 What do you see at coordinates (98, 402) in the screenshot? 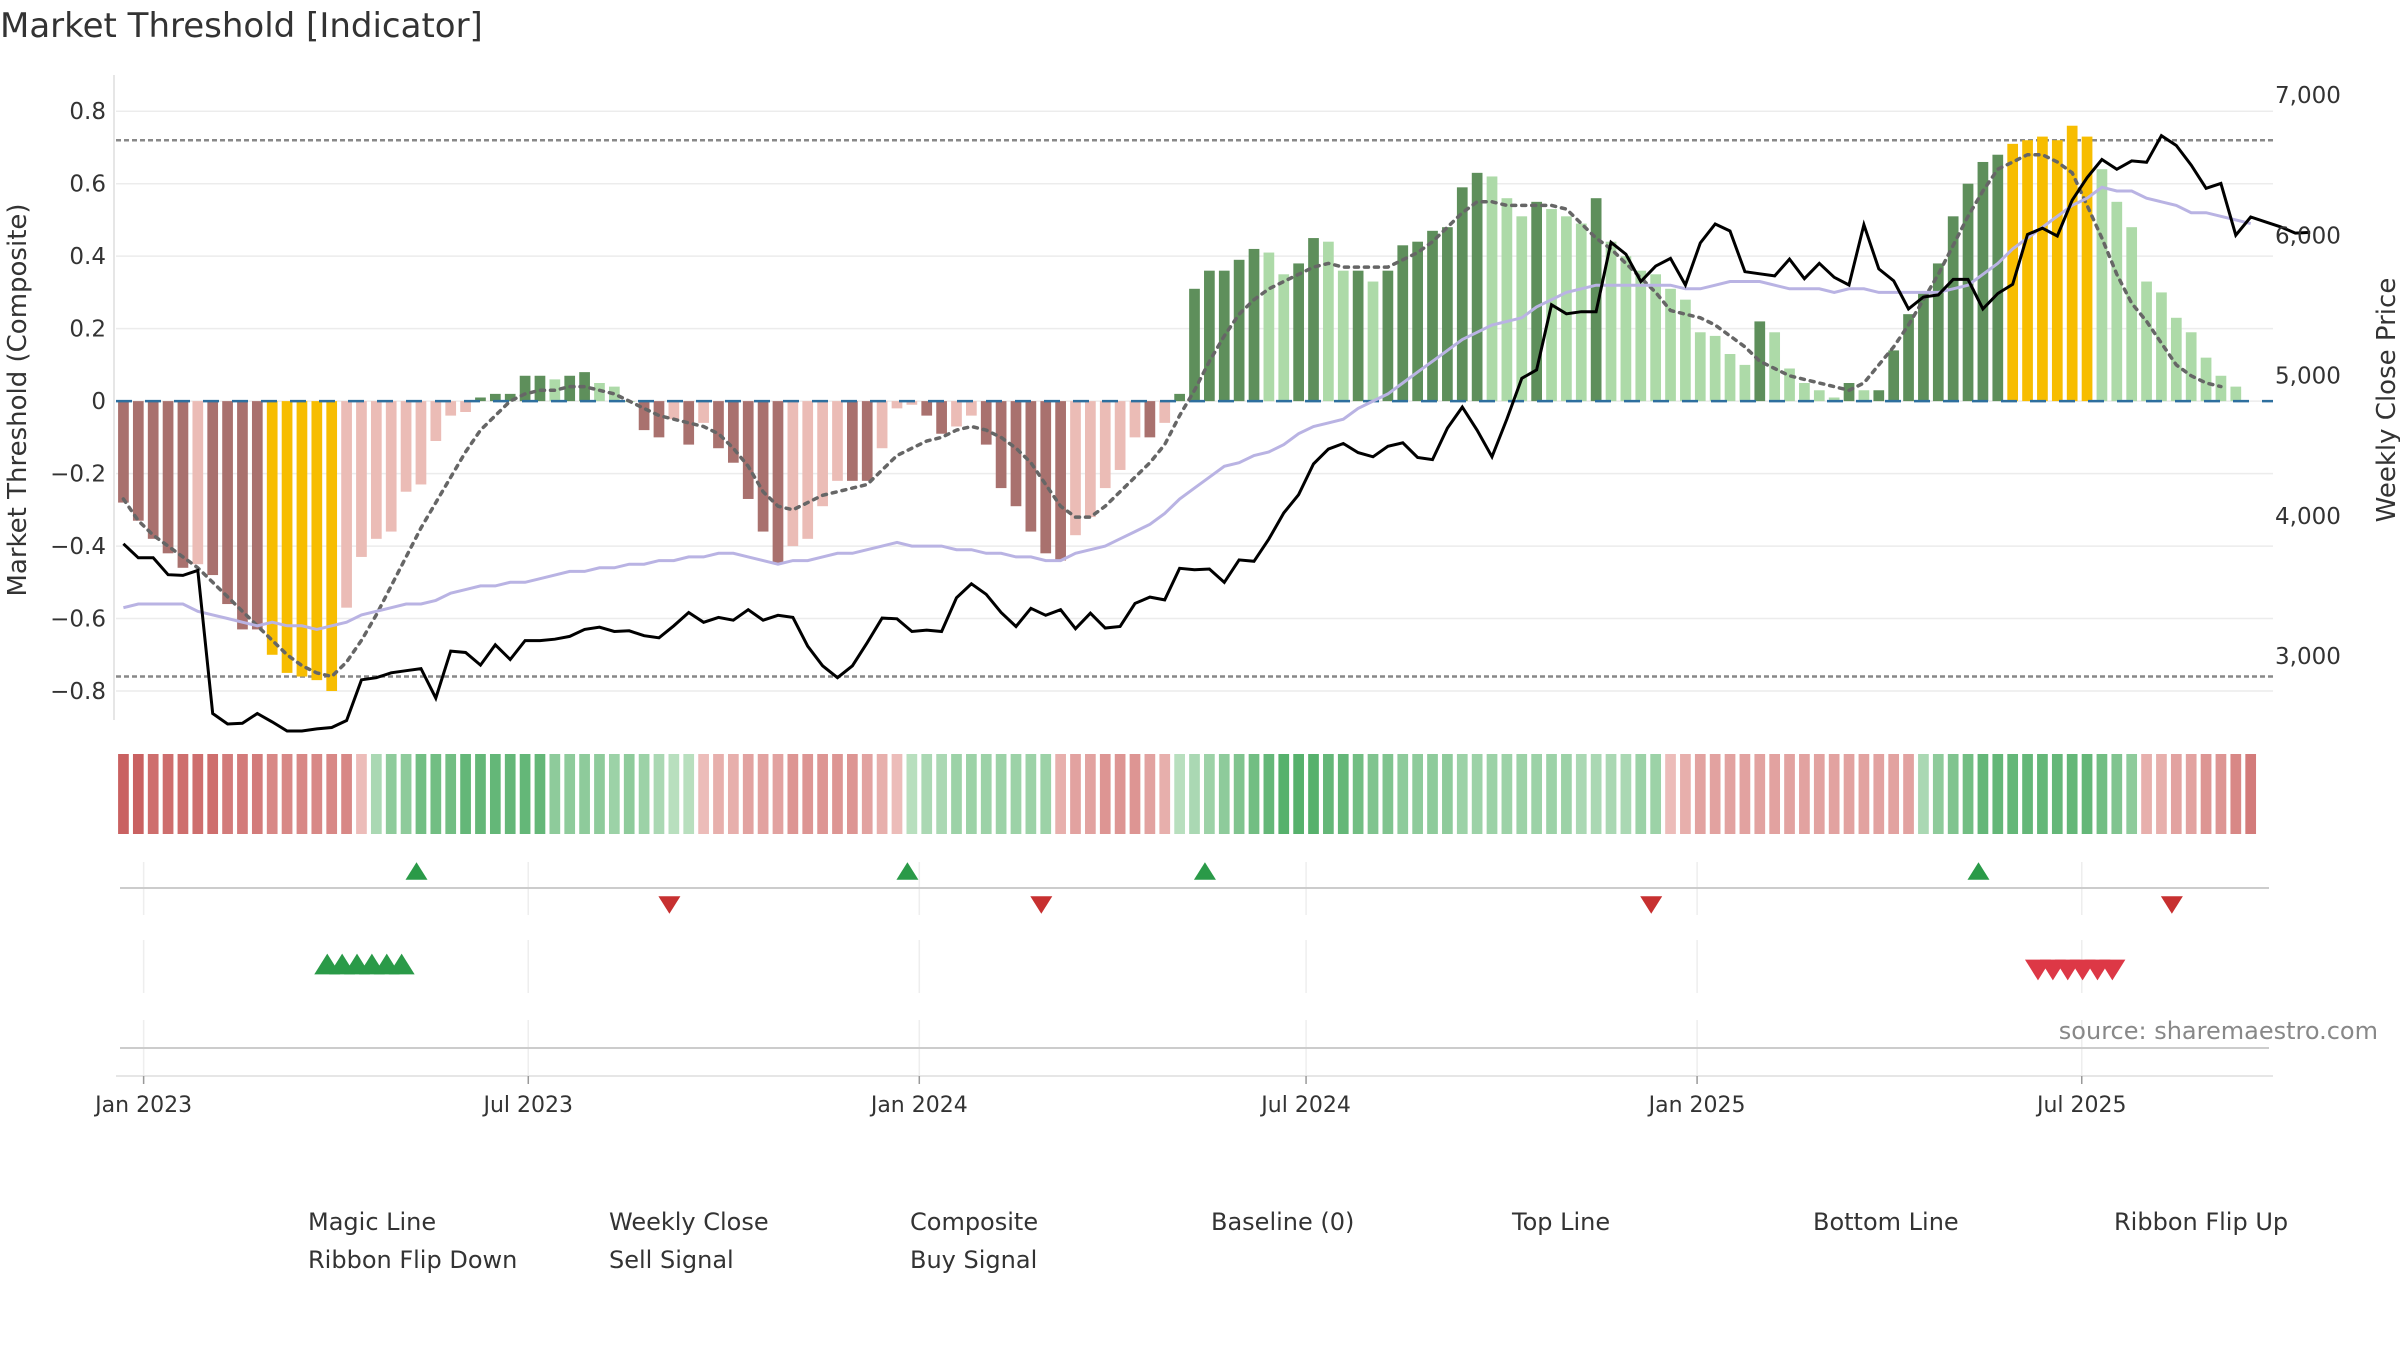
I see `y-tick-label: 0` at bounding box center [98, 402].